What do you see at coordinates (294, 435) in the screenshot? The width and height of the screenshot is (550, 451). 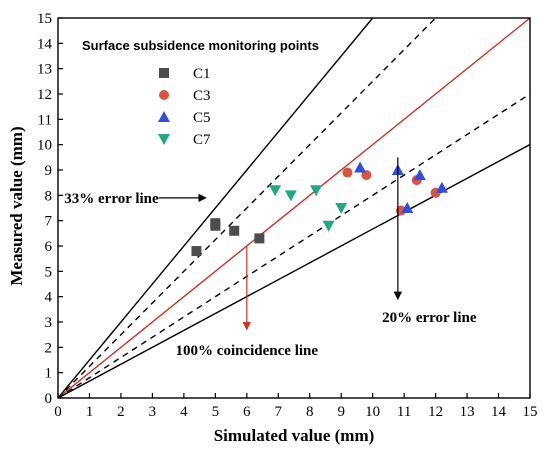 I see `x-axis-title: Simulated value (mm)` at bounding box center [294, 435].